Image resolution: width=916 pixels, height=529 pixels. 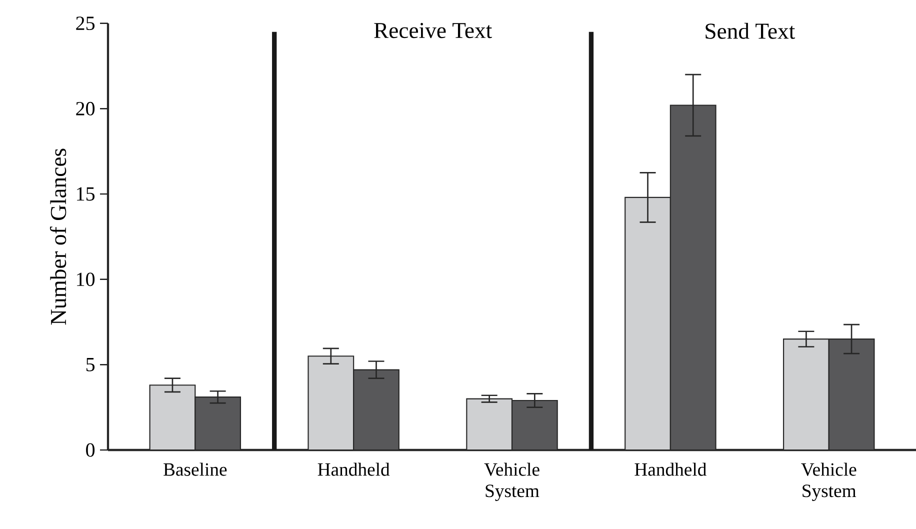 I want to click on y-tick-label: 25, so click(x=85, y=23).